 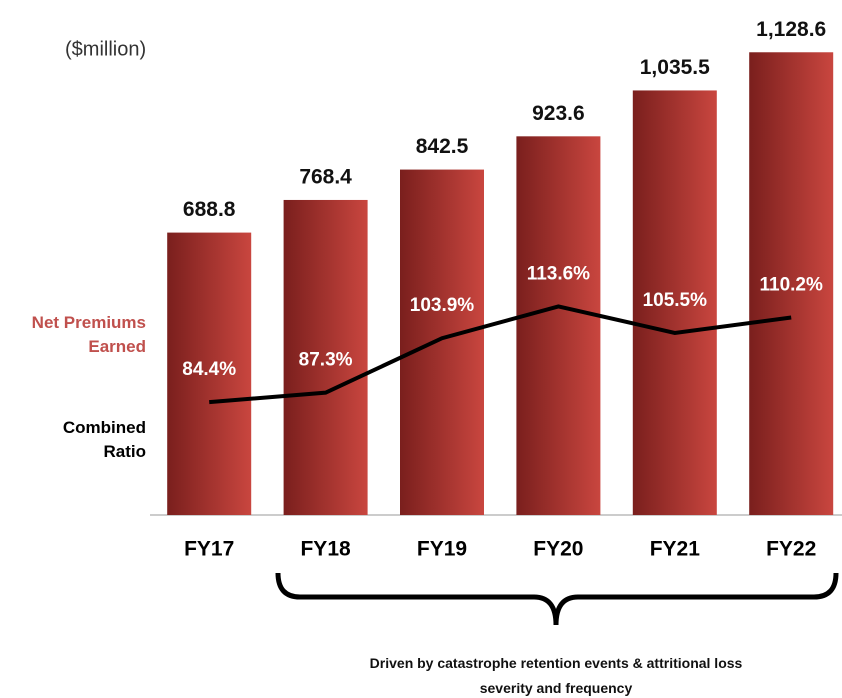 I want to click on legend-combined-ratio: Combined Ratio, so click(x=104, y=439).